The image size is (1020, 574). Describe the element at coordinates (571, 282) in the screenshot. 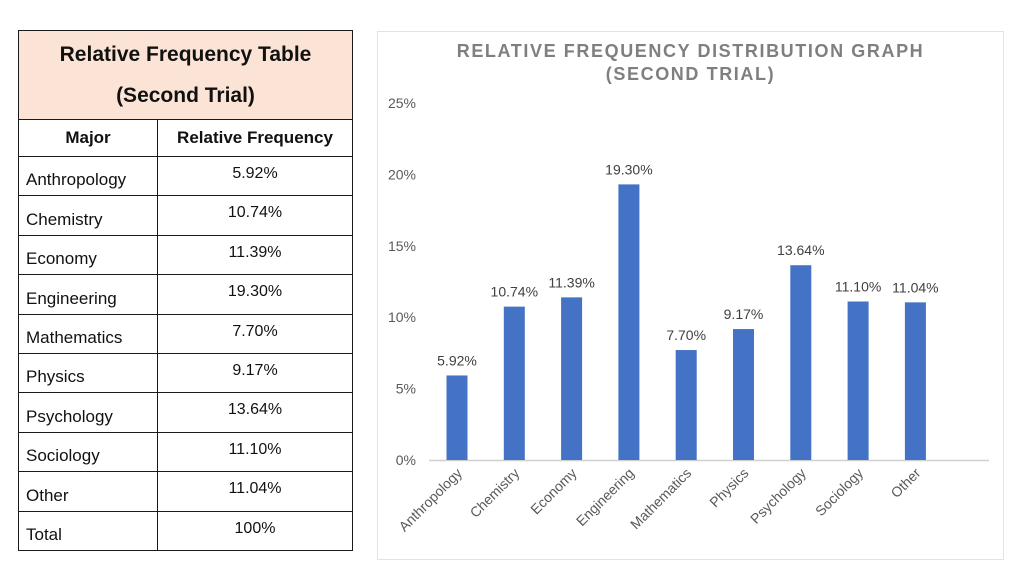

I see `data-label: 11.39%` at that location.